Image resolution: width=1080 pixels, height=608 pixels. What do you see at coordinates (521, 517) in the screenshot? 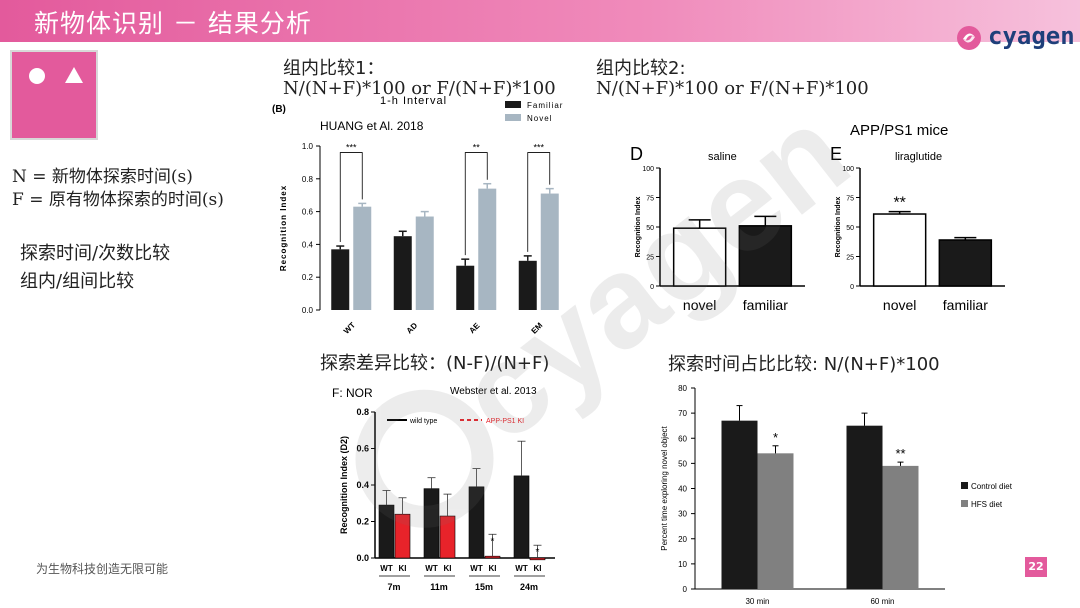
I see `bar-24m-WT` at bounding box center [521, 517].